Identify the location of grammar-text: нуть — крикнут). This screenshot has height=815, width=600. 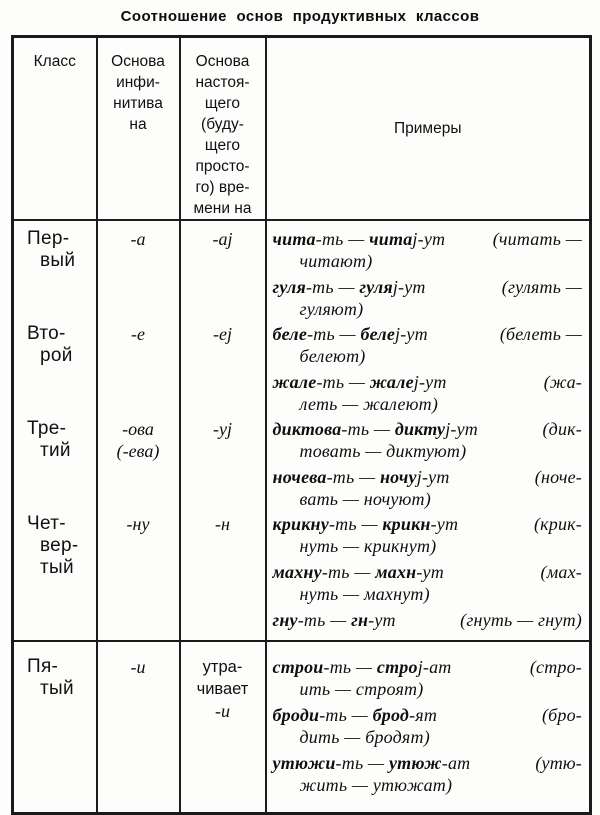
(368, 546).